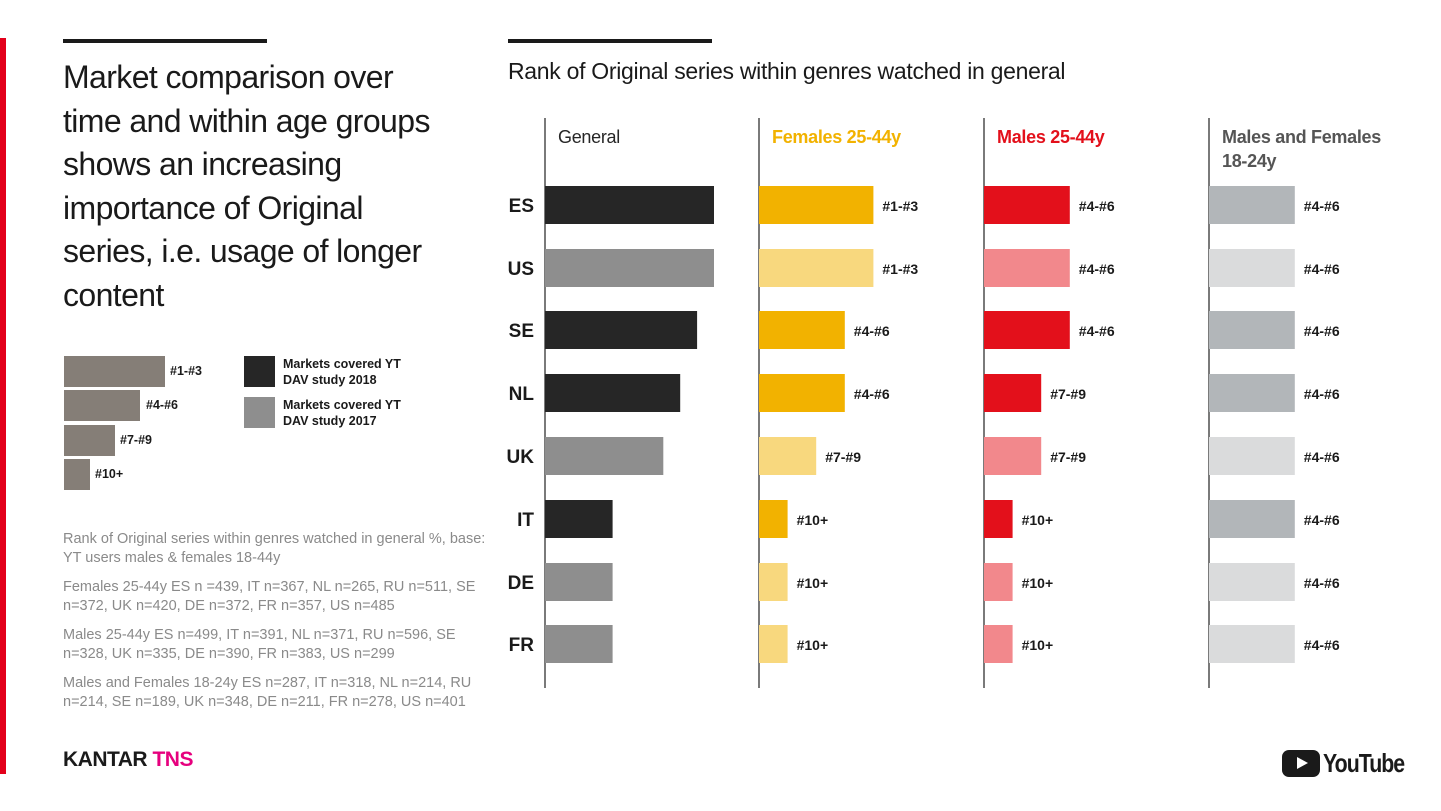 The width and height of the screenshot is (1441, 811). I want to click on legend-text-2017: Markets covered YT DAV study 2017, so click(342, 413).